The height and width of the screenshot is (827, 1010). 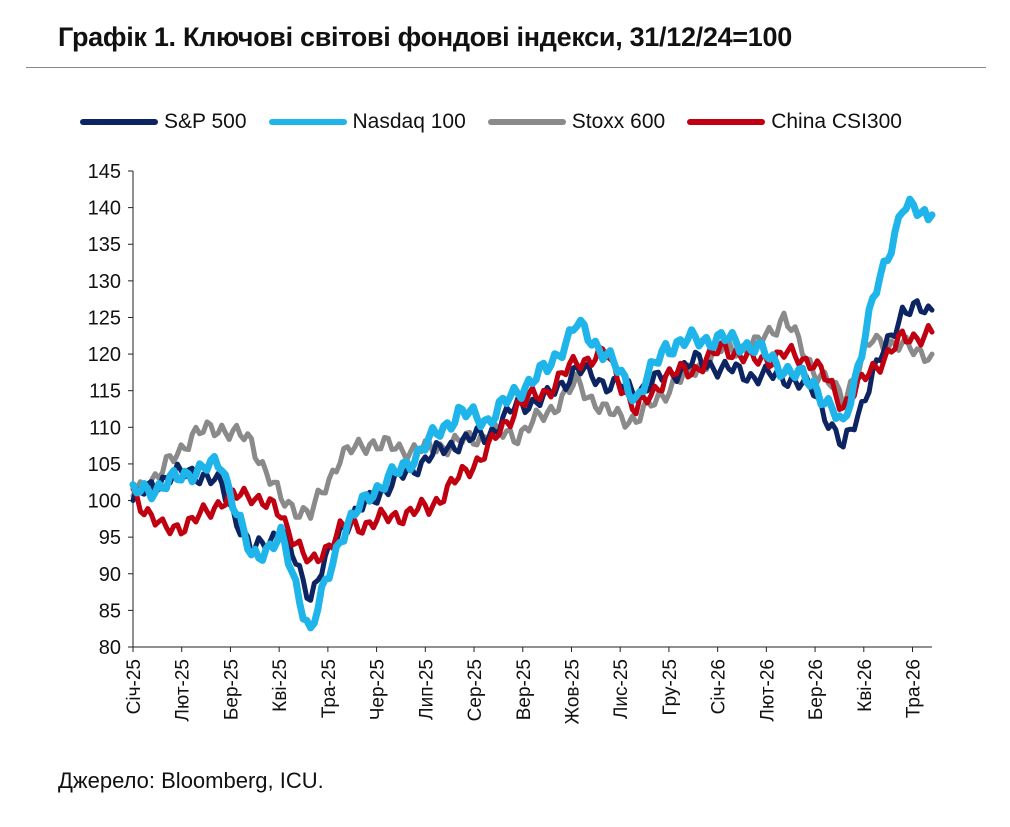 I want to click on legend-label-csi300: China CSI300, so click(x=836, y=121).